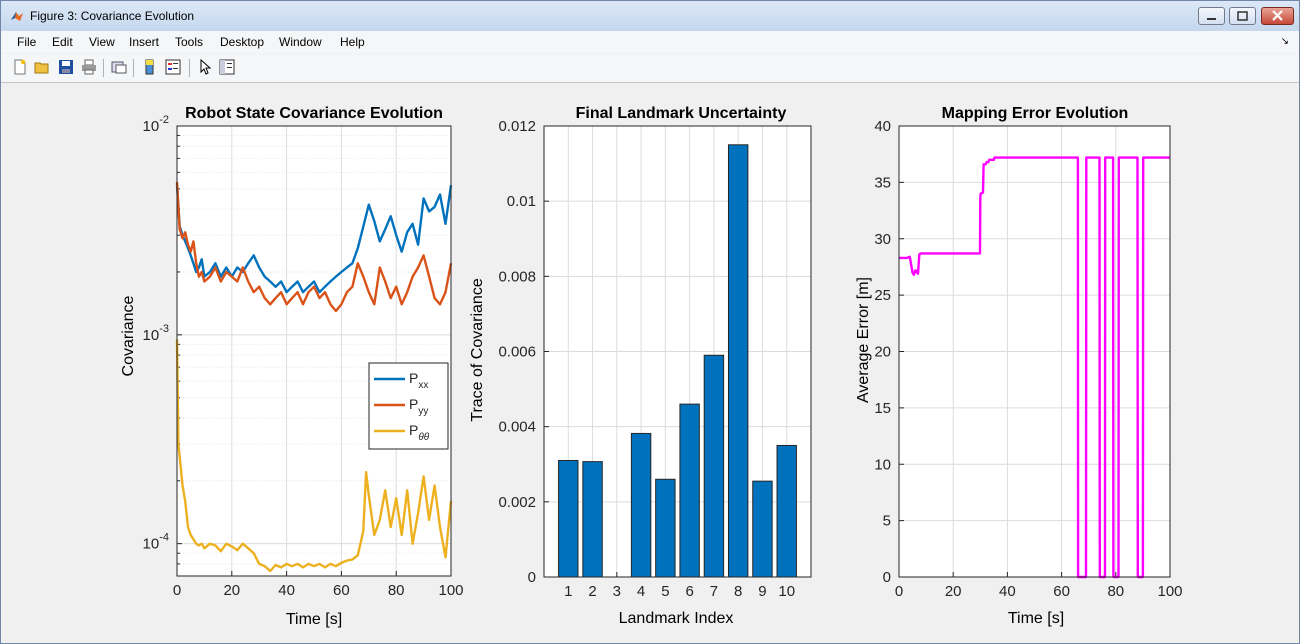 The height and width of the screenshot is (644, 1300). I want to click on legend-icon, so click(173, 67).